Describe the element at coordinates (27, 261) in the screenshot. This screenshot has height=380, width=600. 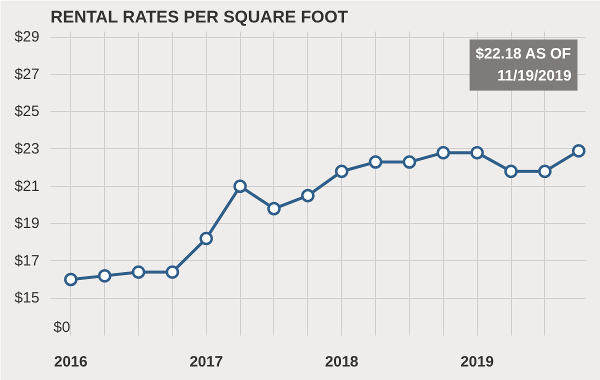
I see `y-tick-label: $17` at that location.